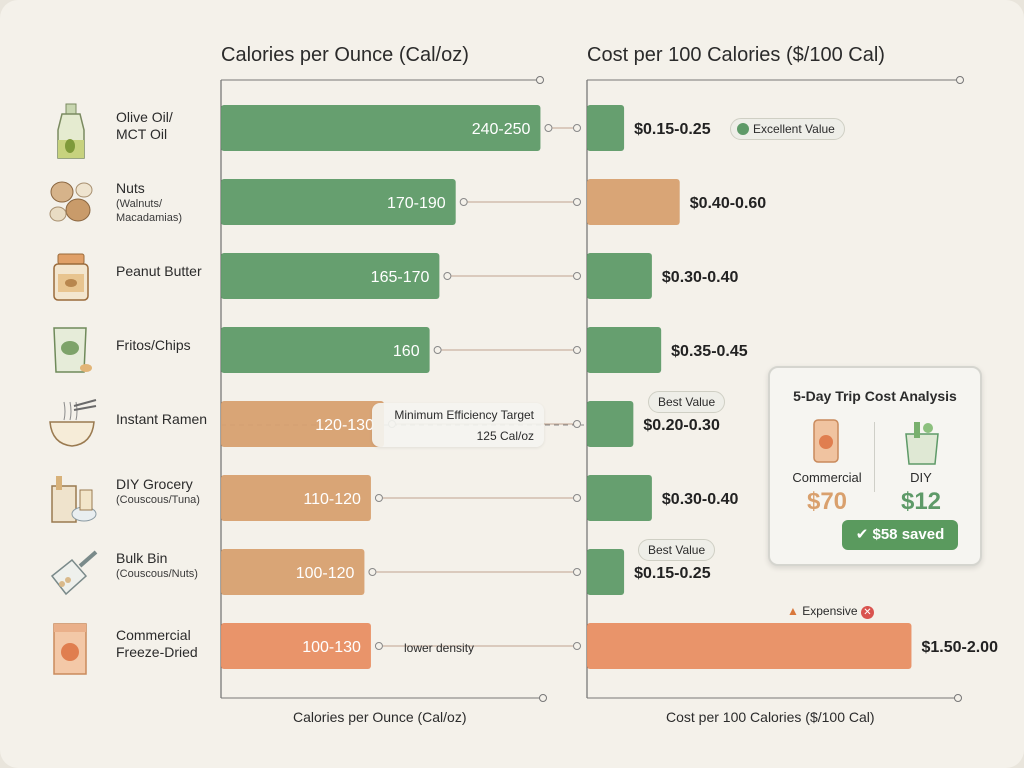 The width and height of the screenshot is (1024, 768). Describe the element at coordinates (158, 491) in the screenshot. I see `food-name: DIY Grocery (Couscous/Tuna)` at that location.